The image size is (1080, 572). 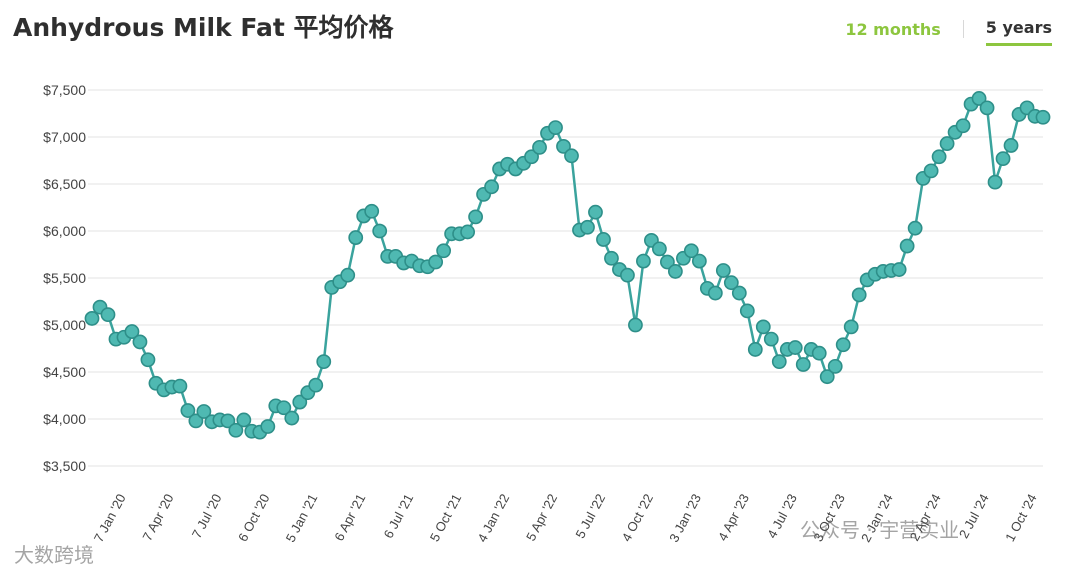 I want to click on y-tick-label: $7,000, so click(x=64, y=137).